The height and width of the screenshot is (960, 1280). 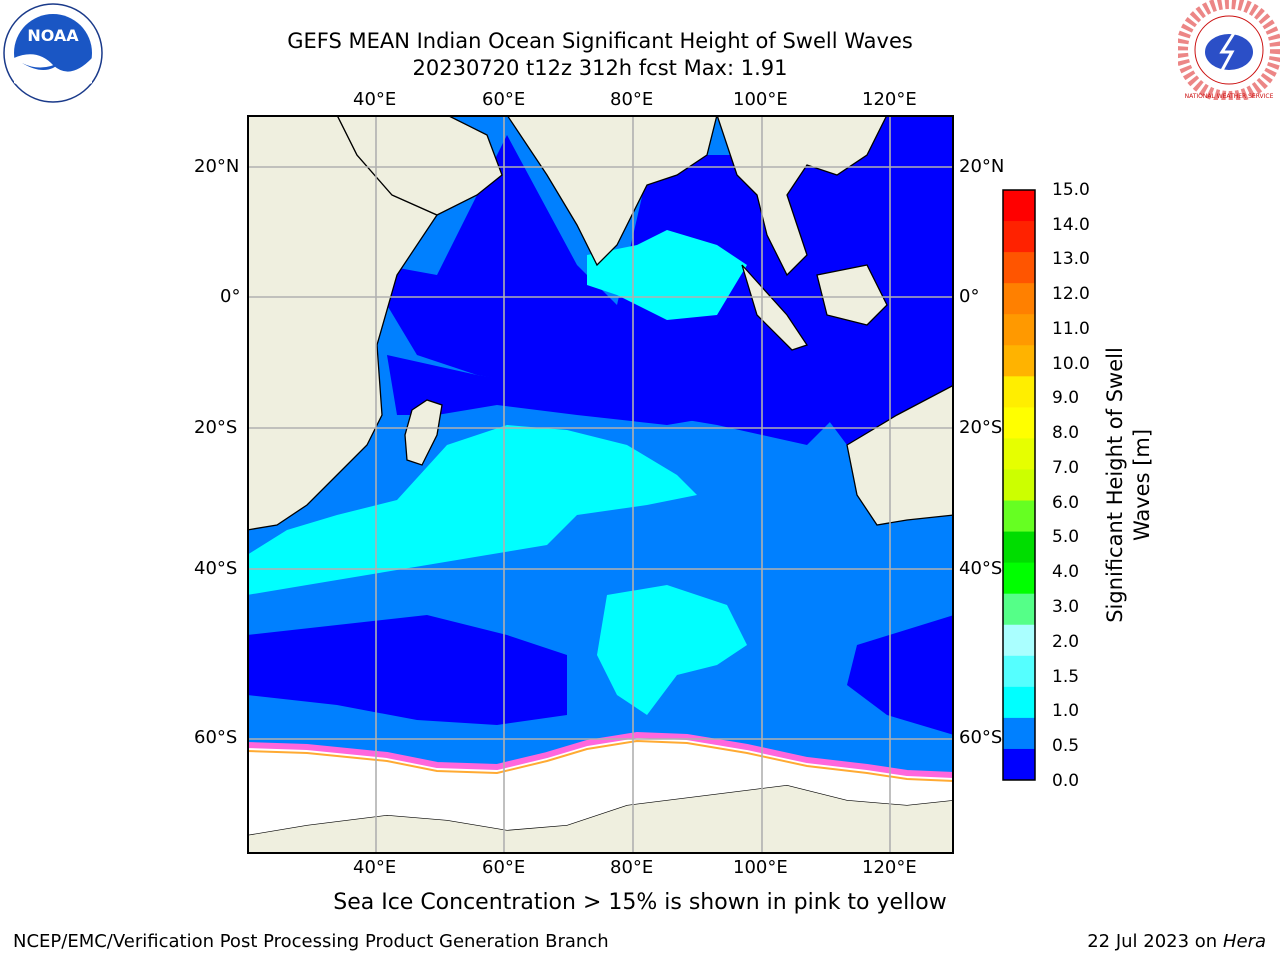 I want to click on colorbar-label-3: 3.0, so click(x=1066, y=607).